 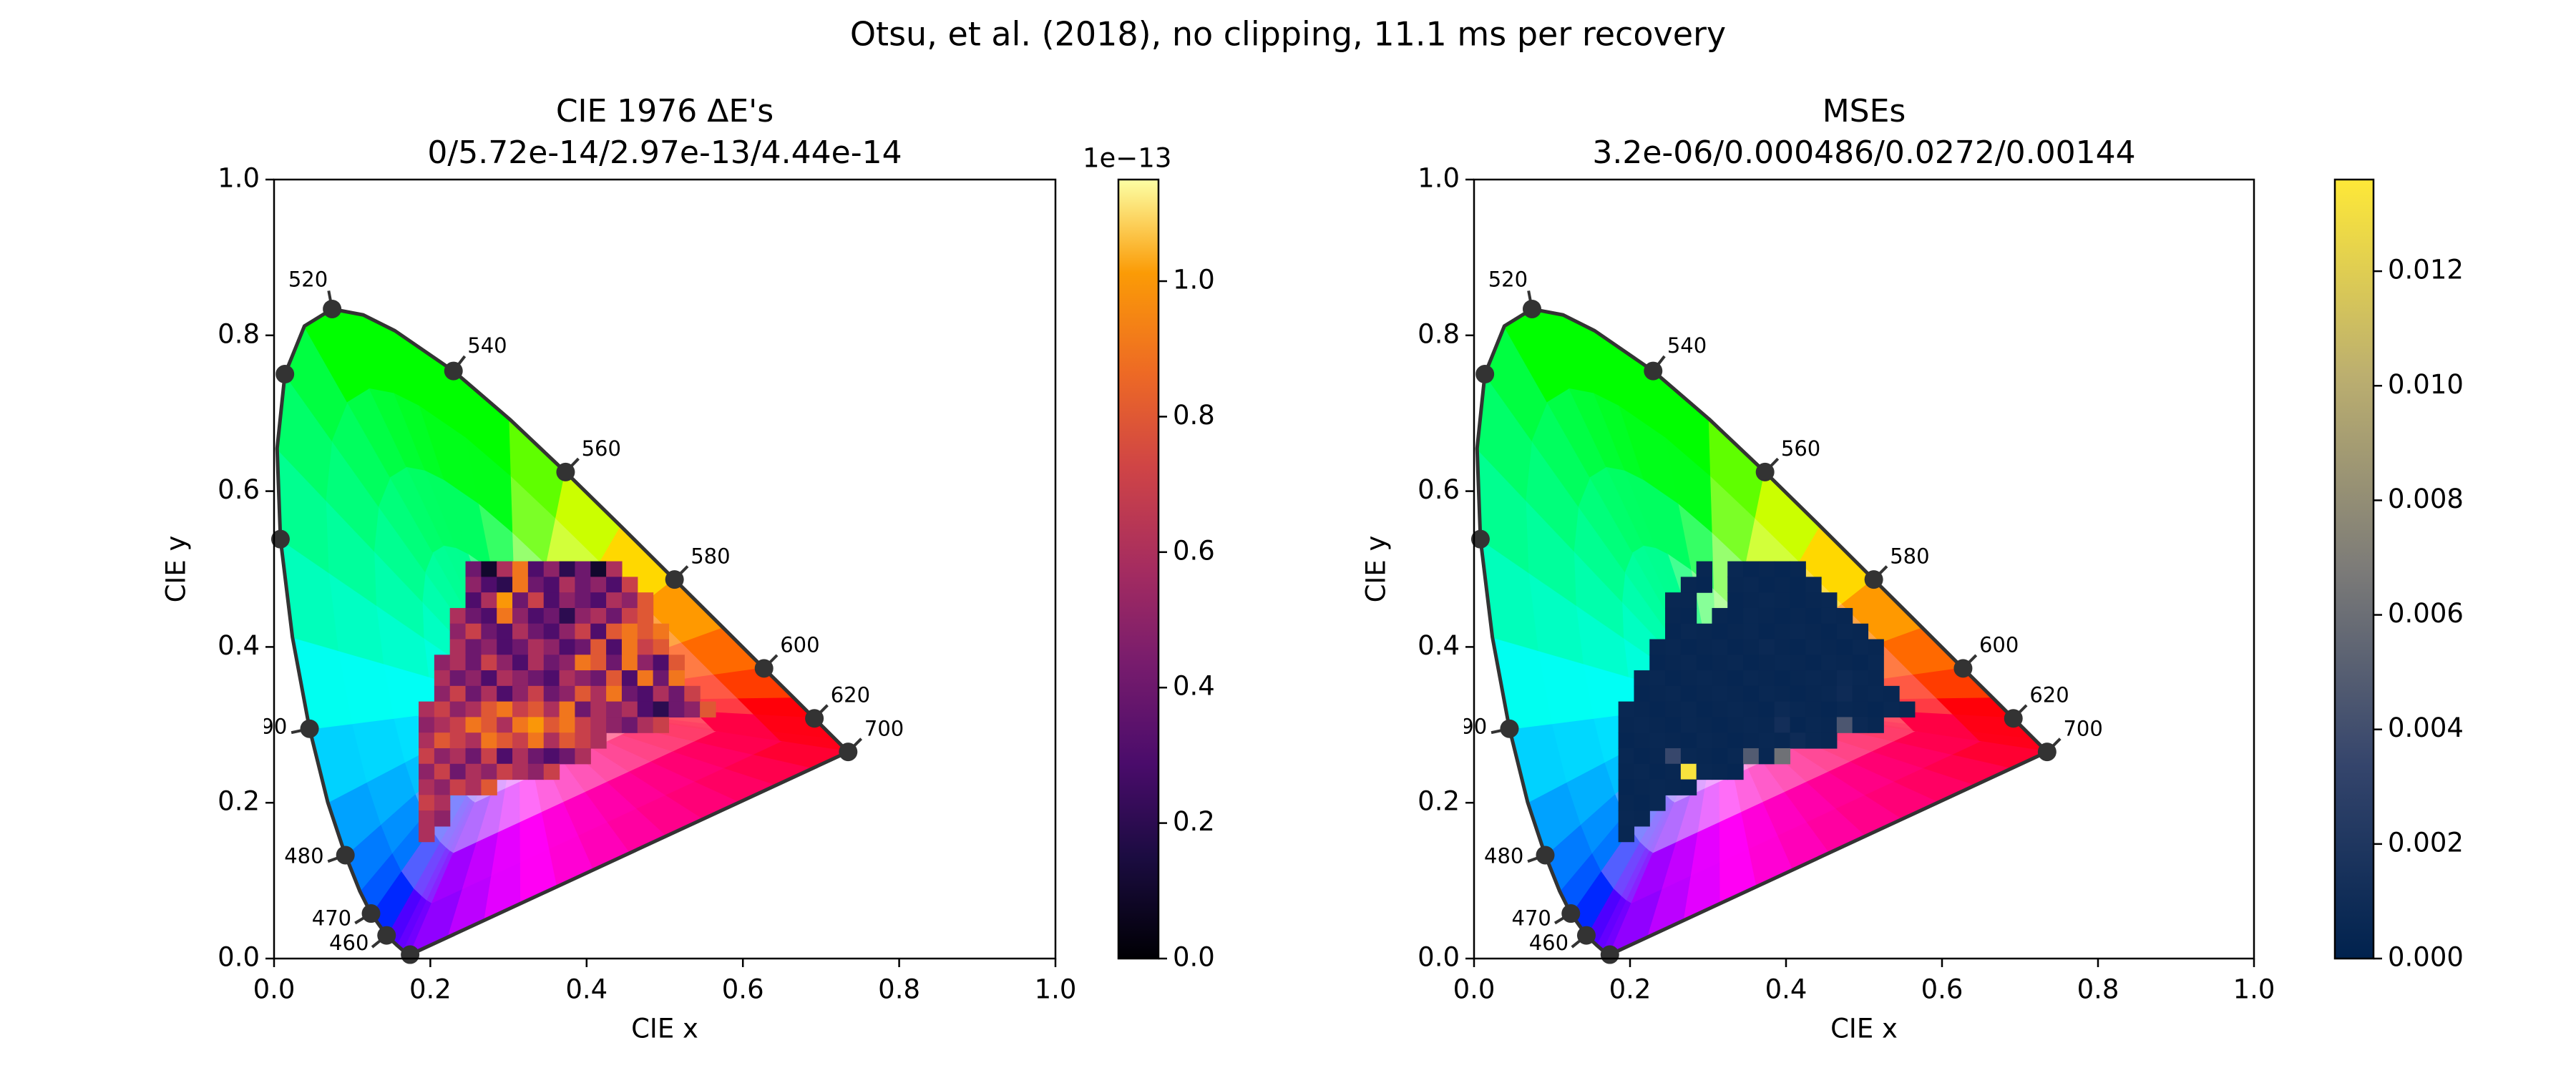 I want to click on wavelength-label: 490, so click(x=267, y=726).